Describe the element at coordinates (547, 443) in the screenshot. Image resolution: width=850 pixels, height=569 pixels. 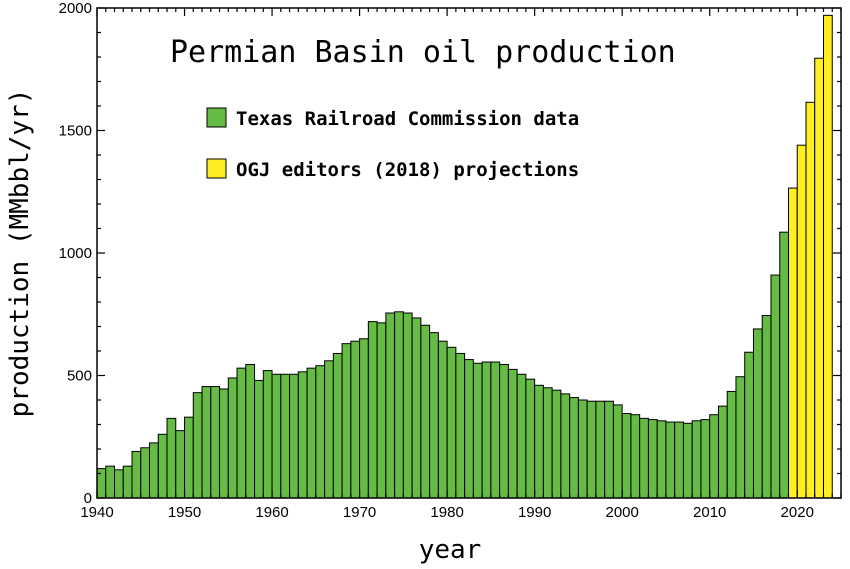
I see `bar-texas-rrc-1991` at that location.